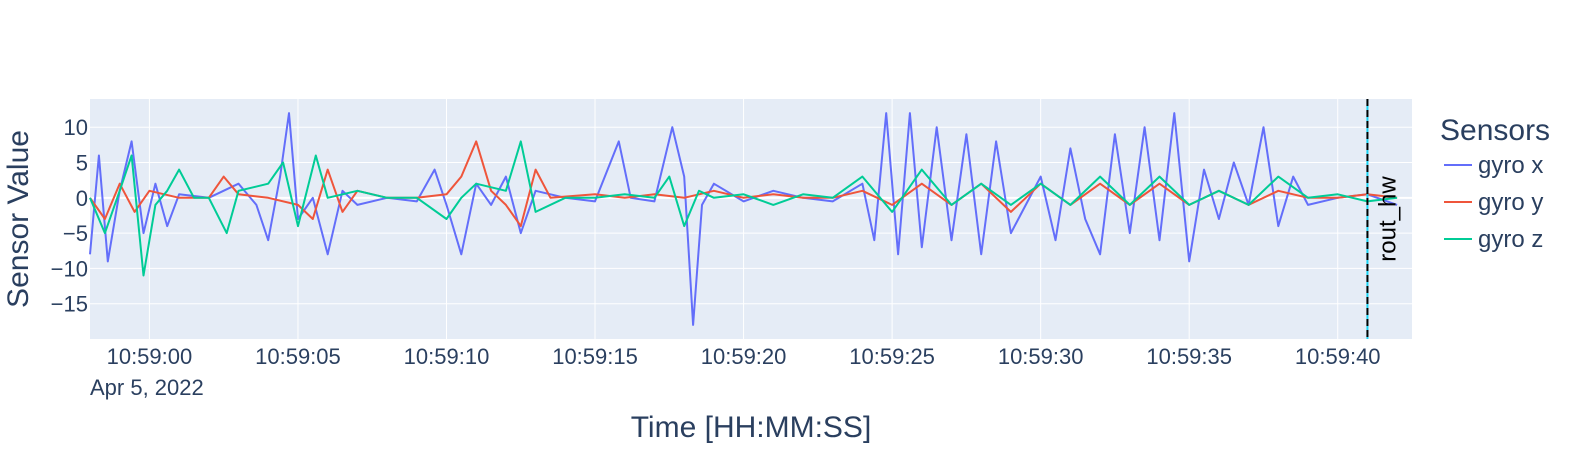  What do you see at coordinates (1510, 202) in the screenshot?
I see `legend-label-gyro-y: gyro y` at bounding box center [1510, 202].